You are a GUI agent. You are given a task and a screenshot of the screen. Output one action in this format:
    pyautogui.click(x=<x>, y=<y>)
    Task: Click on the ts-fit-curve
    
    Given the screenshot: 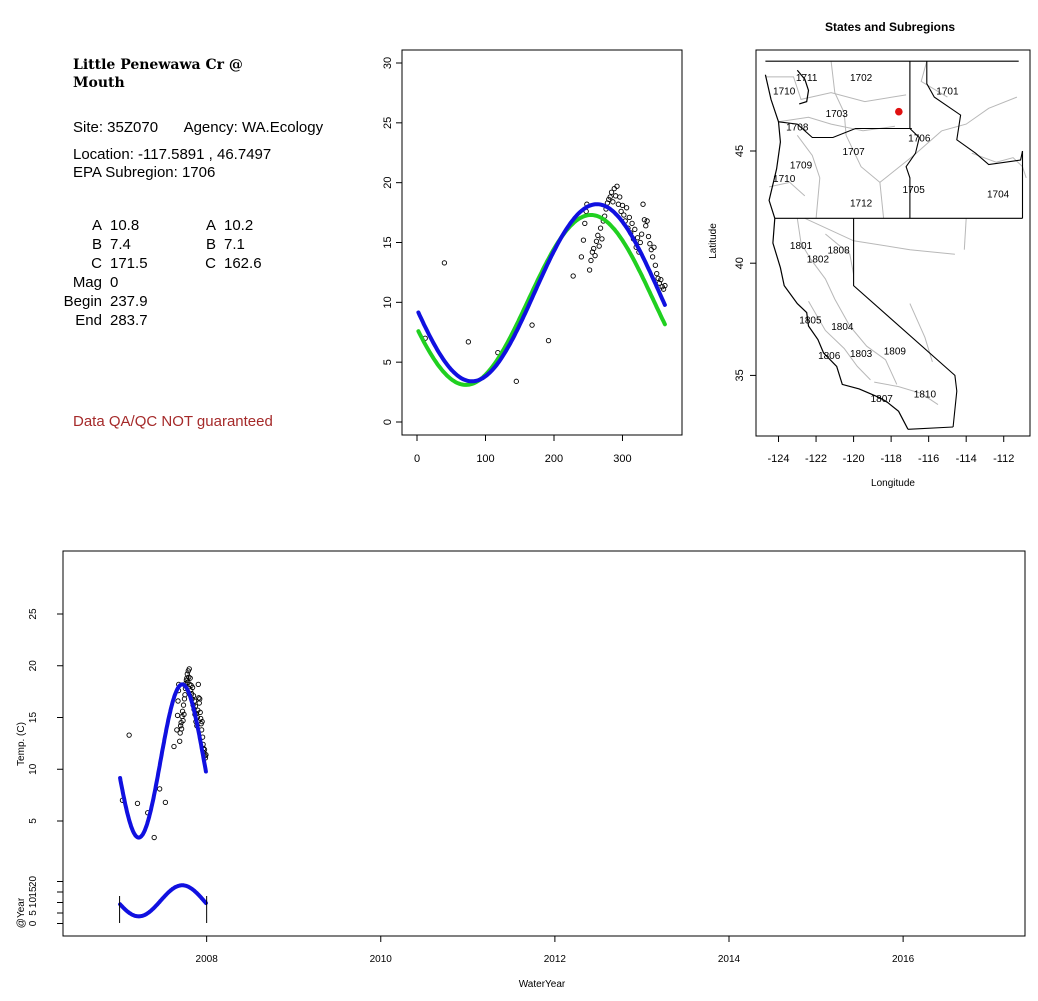 What is the action you would take?
    pyautogui.click(x=163, y=761)
    